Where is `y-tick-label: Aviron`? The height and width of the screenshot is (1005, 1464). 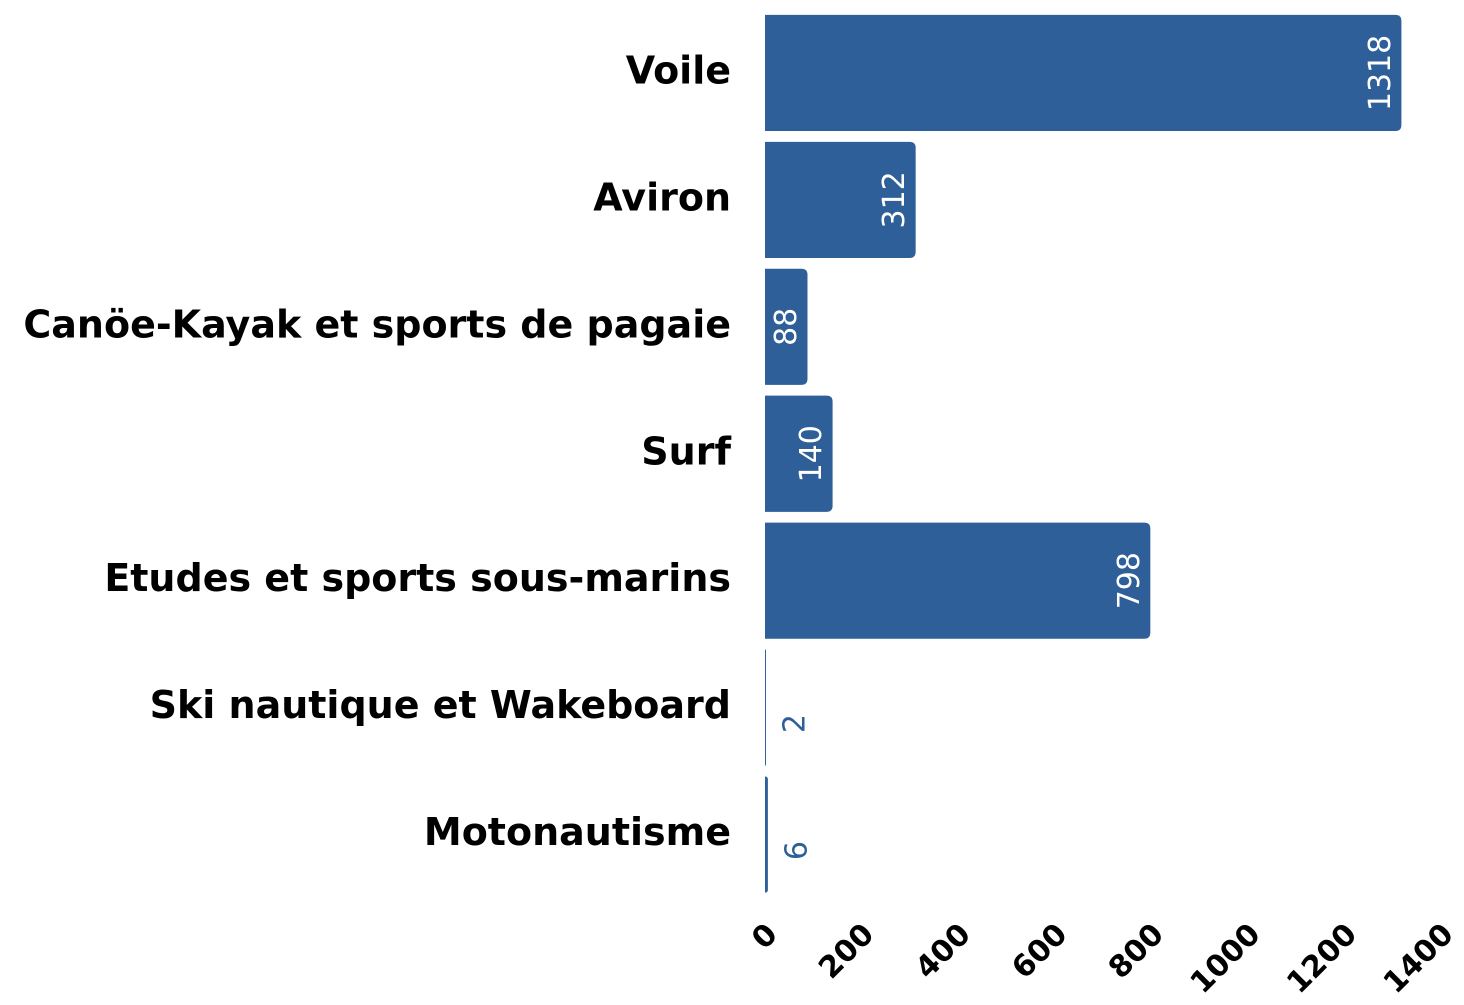
y-tick-label: Aviron is located at coordinates (662, 197).